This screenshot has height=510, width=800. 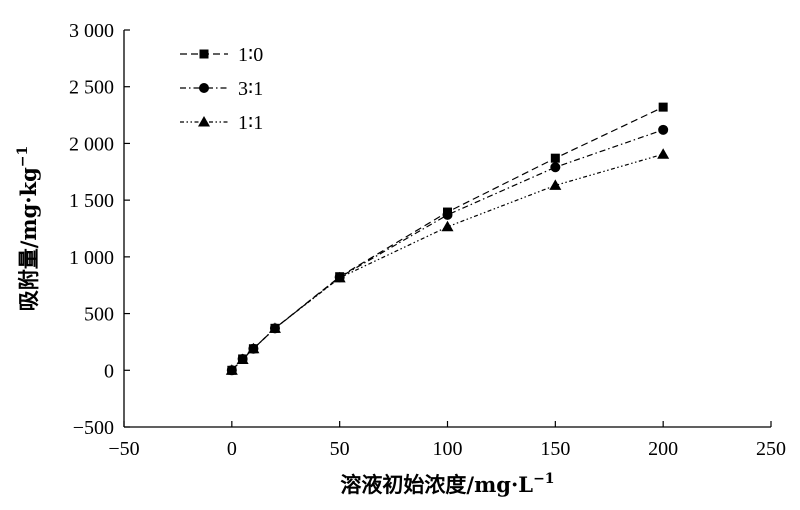 I want to click on y-axis-title: 吸附量/mg·kg−1, so click(x=28, y=229).